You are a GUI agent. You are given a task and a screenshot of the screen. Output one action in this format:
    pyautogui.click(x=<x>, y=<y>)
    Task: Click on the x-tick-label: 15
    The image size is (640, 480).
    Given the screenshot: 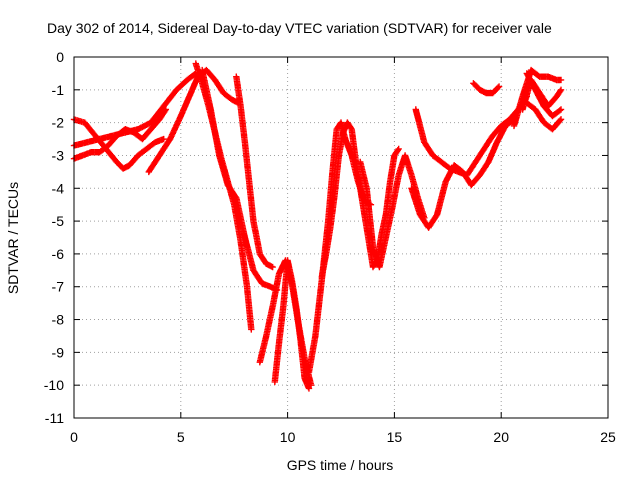 What is the action you would take?
    pyautogui.click(x=395, y=437)
    